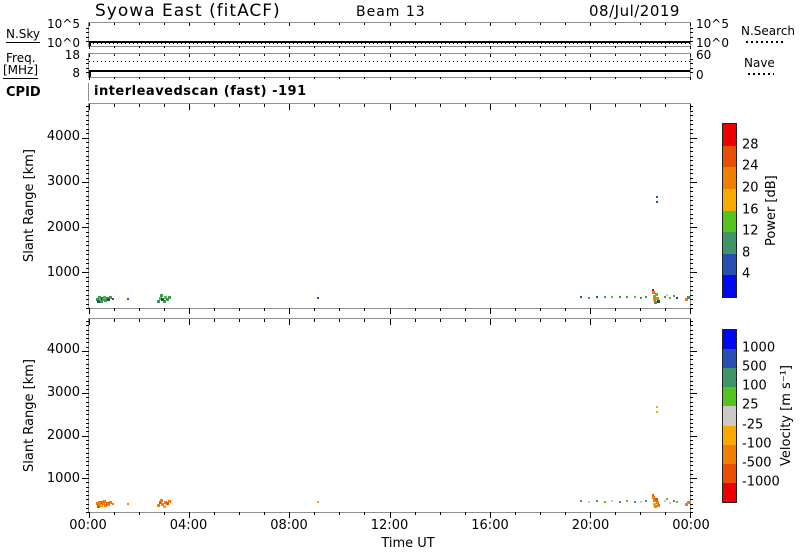 The image size is (800, 554). What do you see at coordinates (63, 478) in the screenshot?
I see `range-tick-label: 1000` at bounding box center [63, 478].